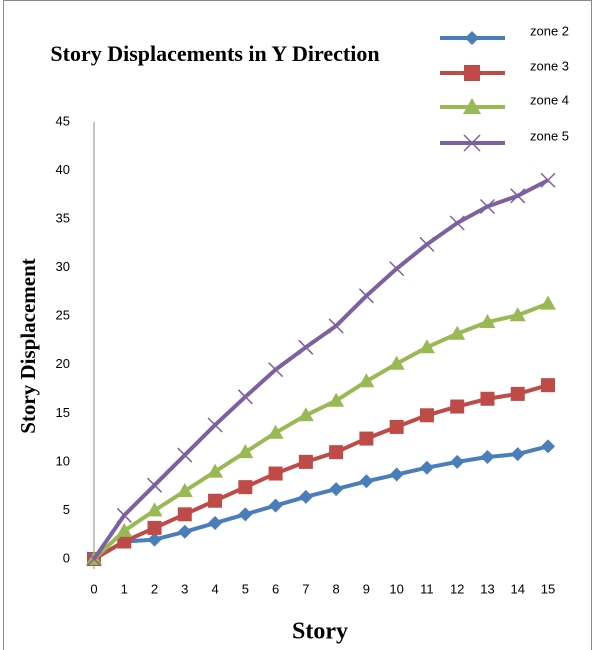  I want to click on x-tick-label: 2, so click(154, 588).